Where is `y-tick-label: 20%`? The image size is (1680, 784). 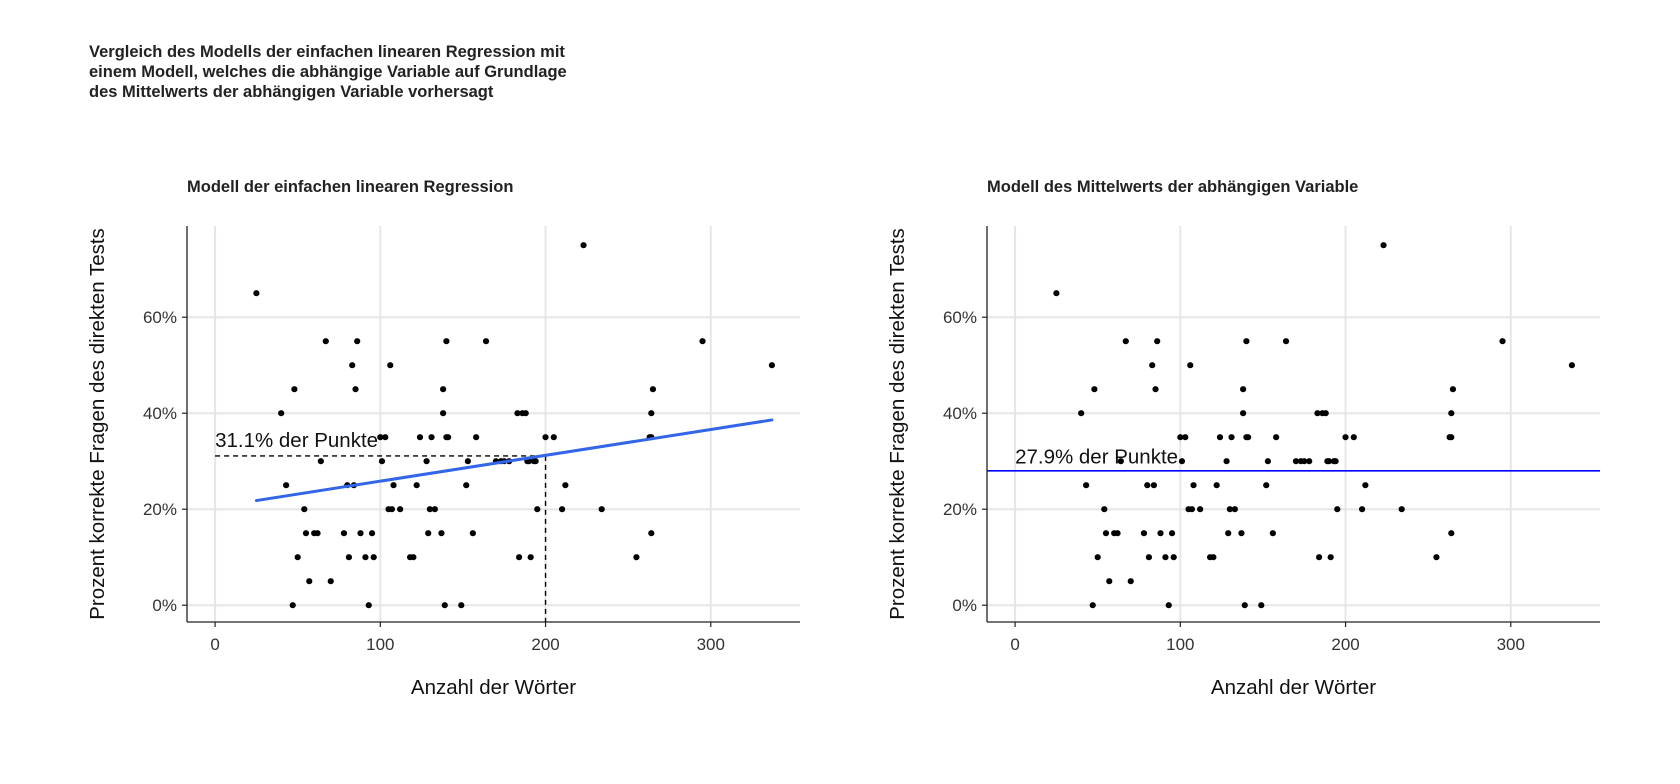 y-tick-label: 20% is located at coordinates (960, 509).